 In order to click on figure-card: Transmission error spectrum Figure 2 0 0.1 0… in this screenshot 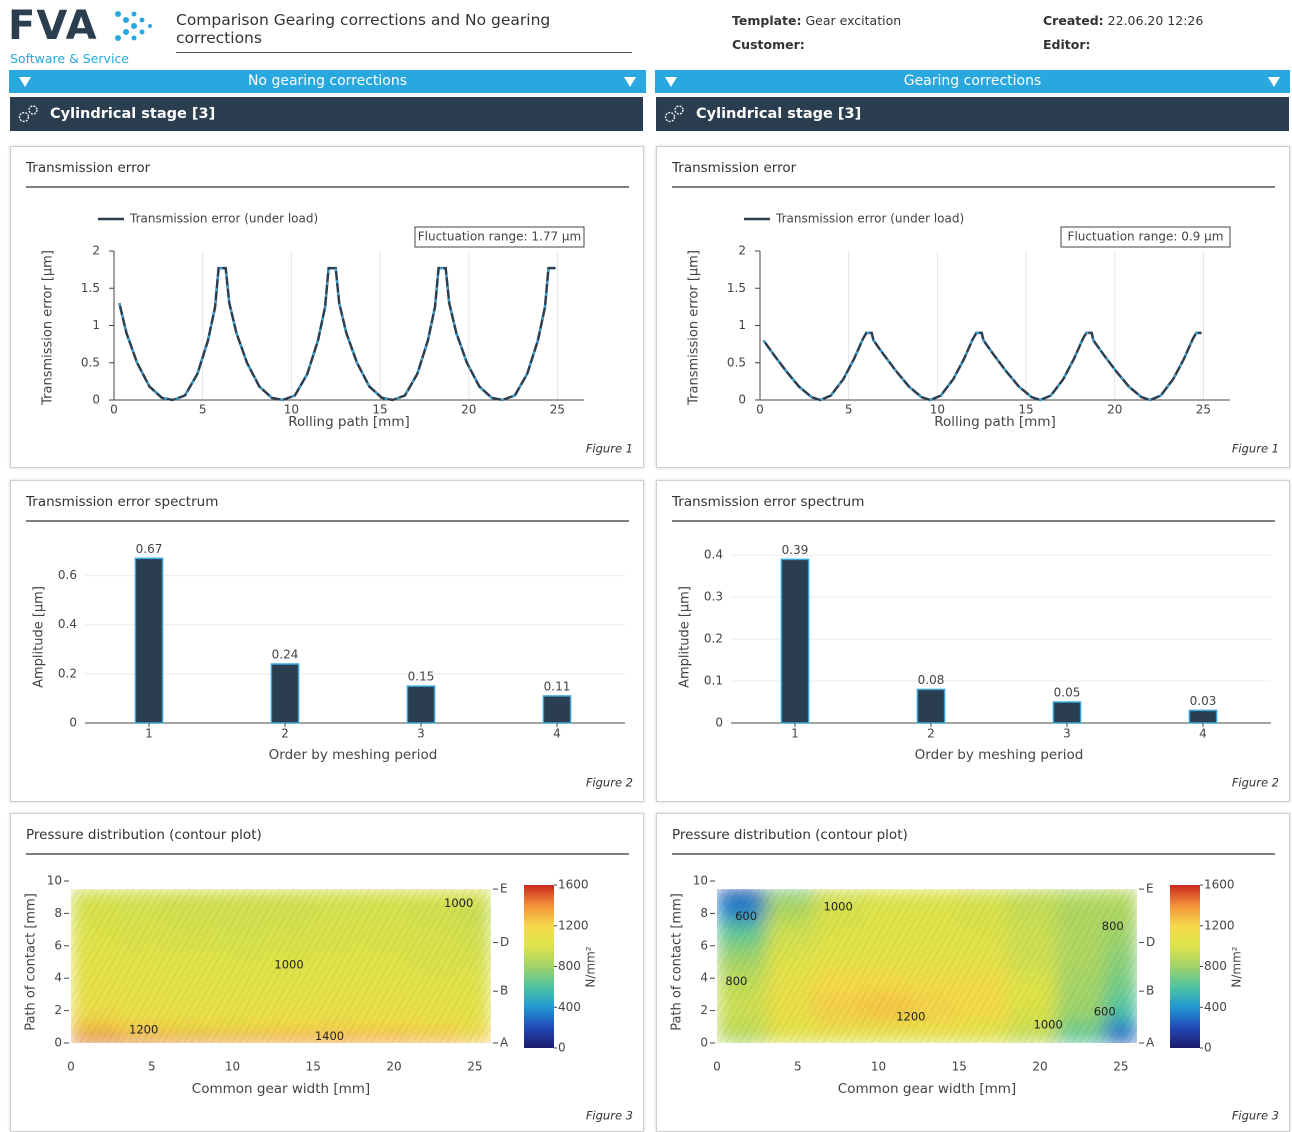, I will do `click(973, 641)`.